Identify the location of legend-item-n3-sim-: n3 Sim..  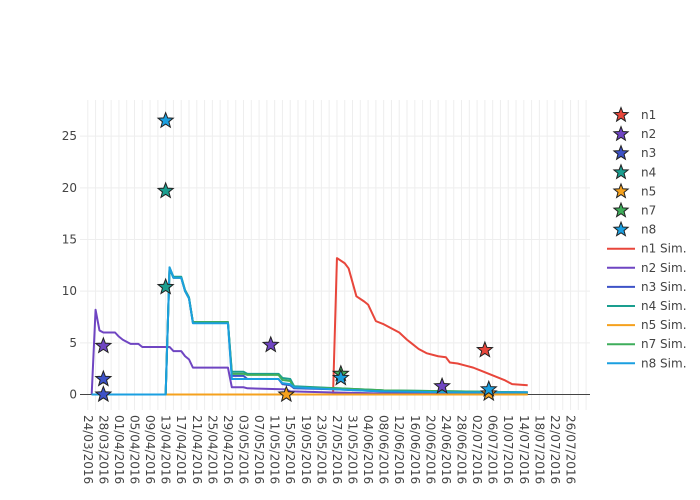
(647, 287).